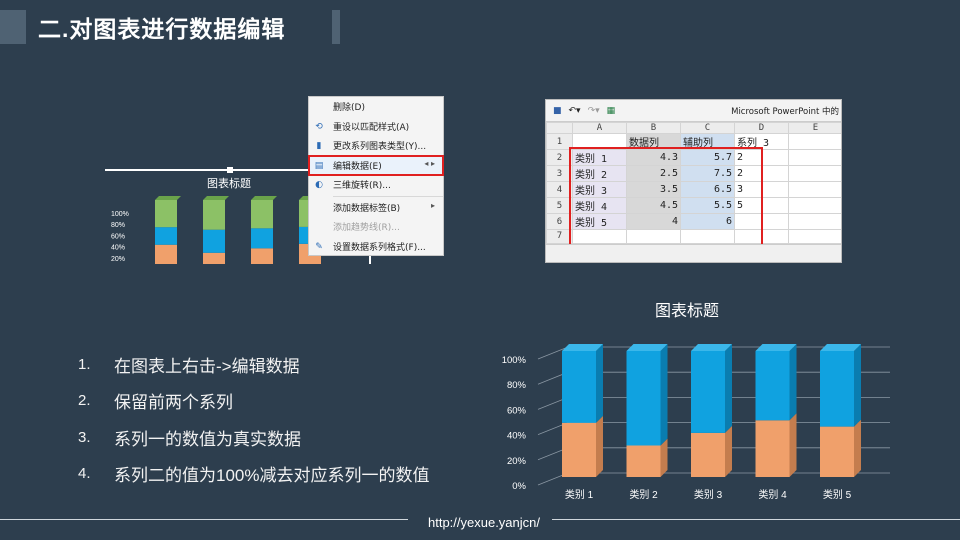  What do you see at coordinates (707, 205) in the screenshot?
I see `cell: 5.5` at bounding box center [707, 205].